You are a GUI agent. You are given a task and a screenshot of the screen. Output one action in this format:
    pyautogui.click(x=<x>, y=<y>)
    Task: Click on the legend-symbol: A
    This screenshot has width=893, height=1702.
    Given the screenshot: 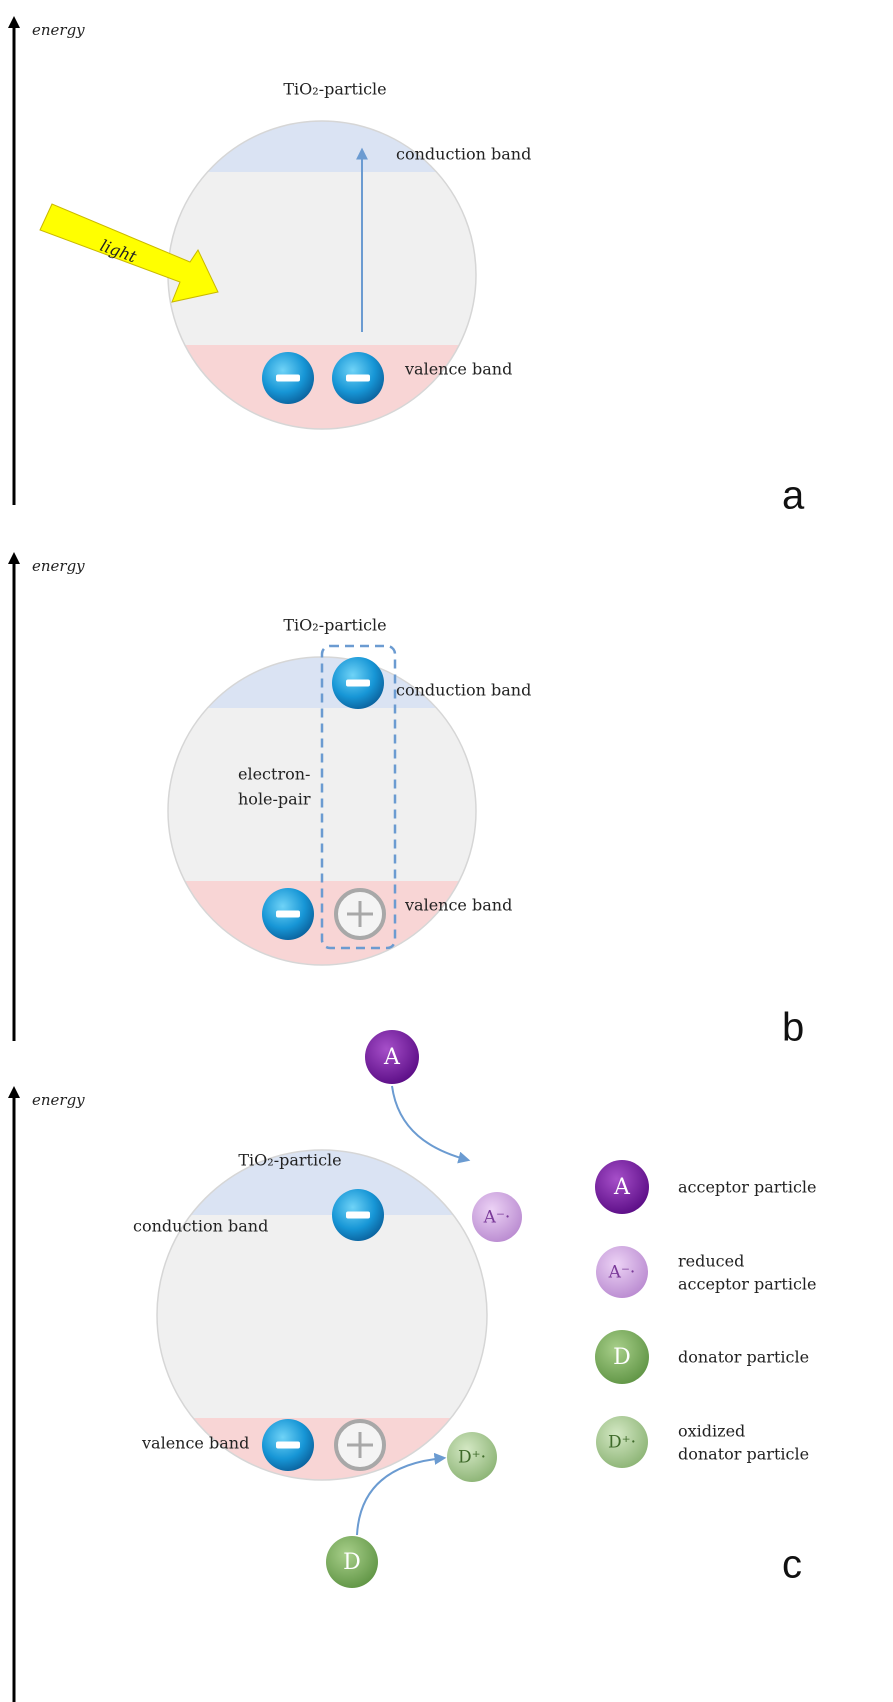 What is the action you would take?
    pyautogui.click(x=622, y=1187)
    